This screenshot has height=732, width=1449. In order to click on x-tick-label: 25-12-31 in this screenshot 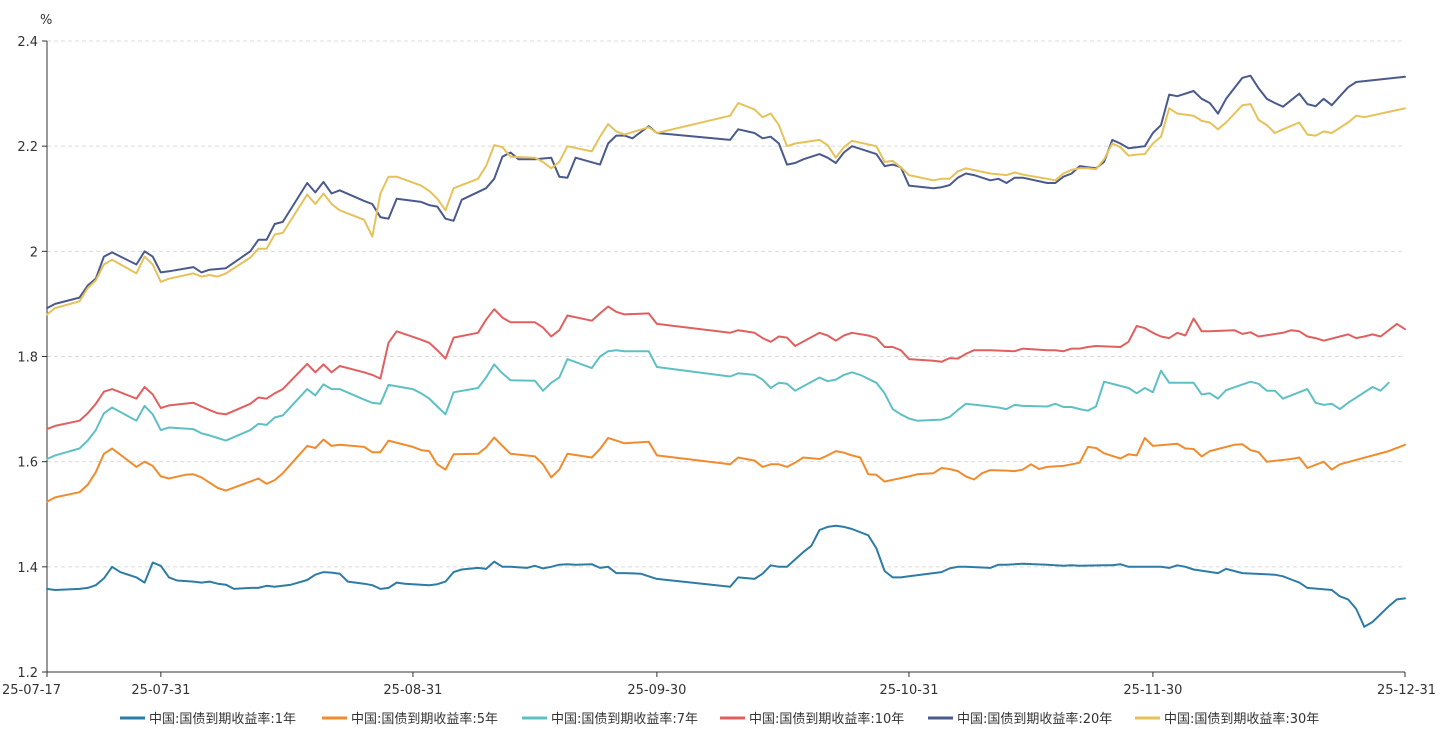, I will do `click(1406, 690)`.